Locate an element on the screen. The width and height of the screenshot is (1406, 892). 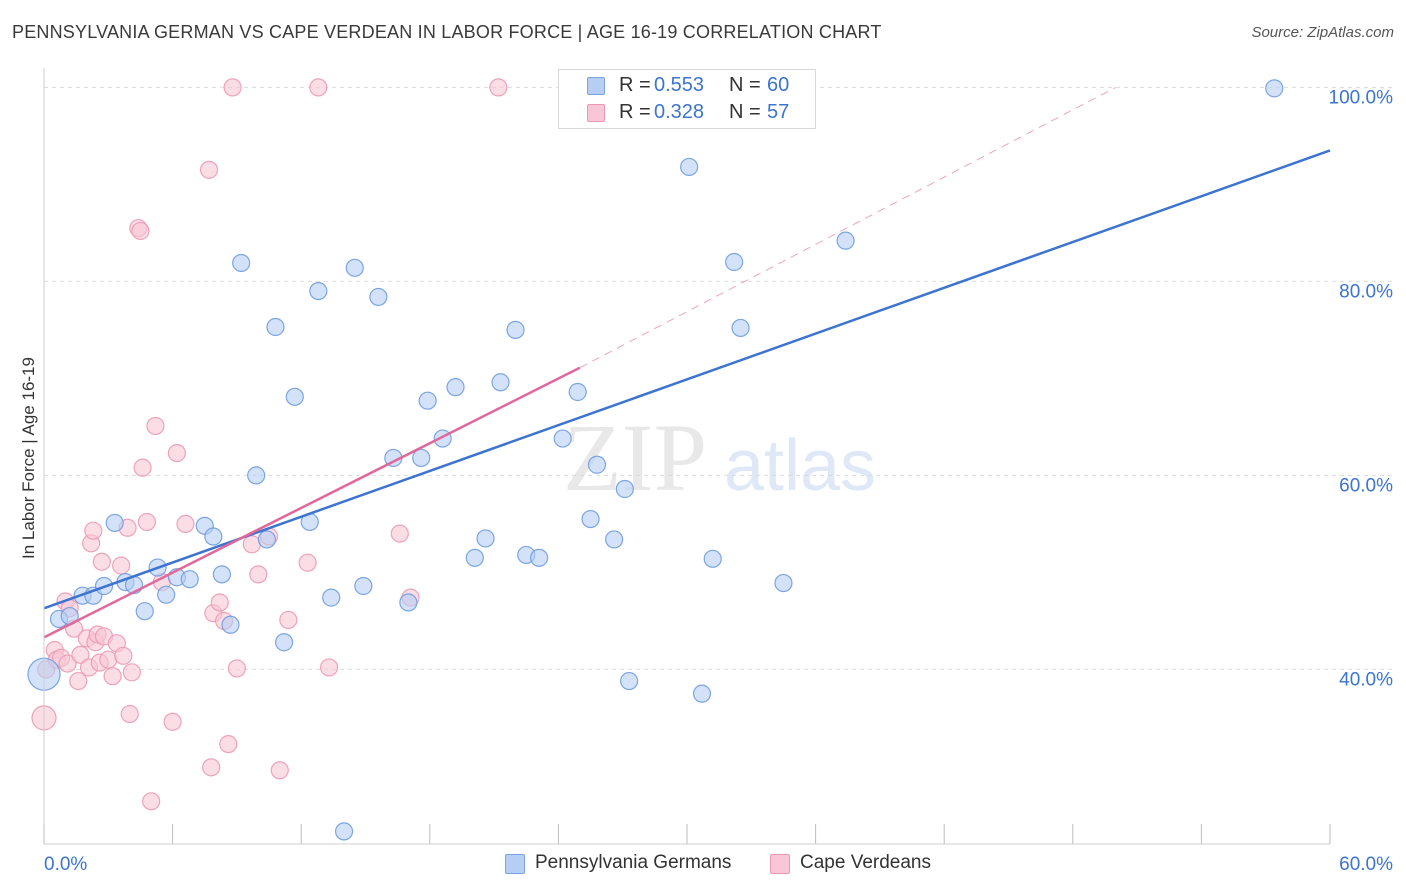
y-axis-label: In Labor Force | Age 16-19 is located at coordinates (28, 458).